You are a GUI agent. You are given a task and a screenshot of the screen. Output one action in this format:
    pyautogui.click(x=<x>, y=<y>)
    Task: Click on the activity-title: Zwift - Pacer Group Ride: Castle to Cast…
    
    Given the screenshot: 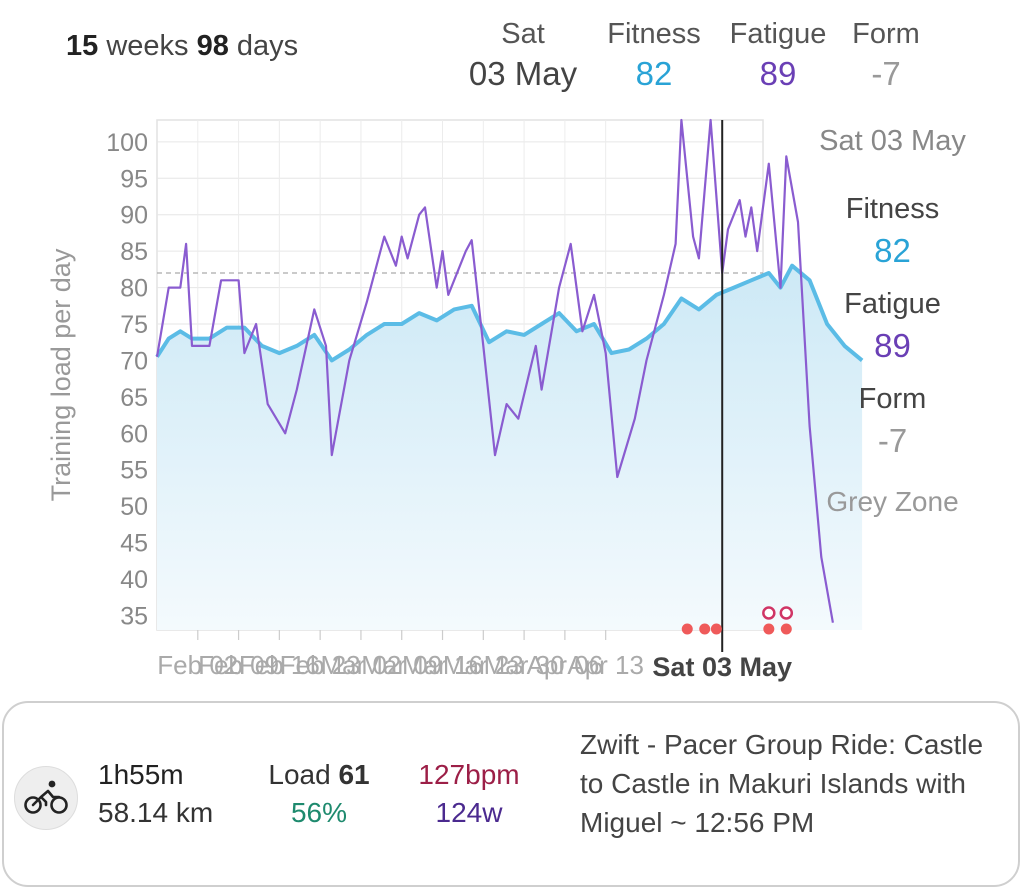 What is the action you would take?
    pyautogui.click(x=782, y=783)
    